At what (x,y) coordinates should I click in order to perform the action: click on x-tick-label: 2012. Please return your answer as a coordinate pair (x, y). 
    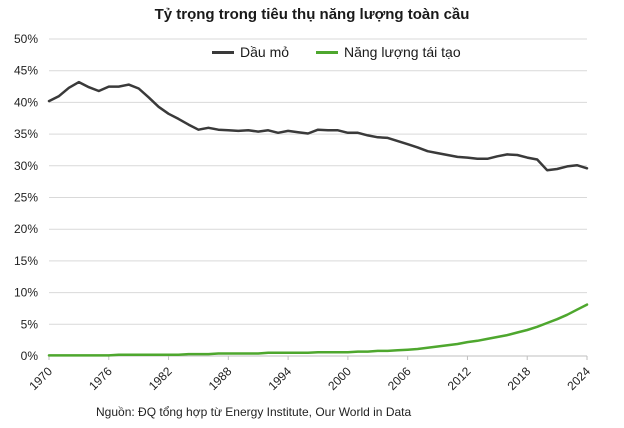
    Looking at the image, I should click on (459, 378).